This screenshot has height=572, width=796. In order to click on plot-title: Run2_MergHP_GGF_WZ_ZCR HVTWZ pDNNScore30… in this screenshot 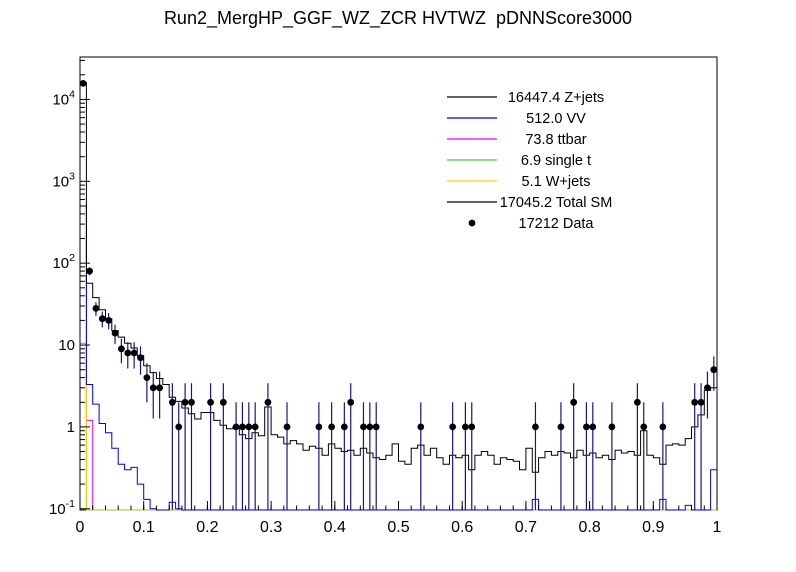, I will do `click(398, 18)`.